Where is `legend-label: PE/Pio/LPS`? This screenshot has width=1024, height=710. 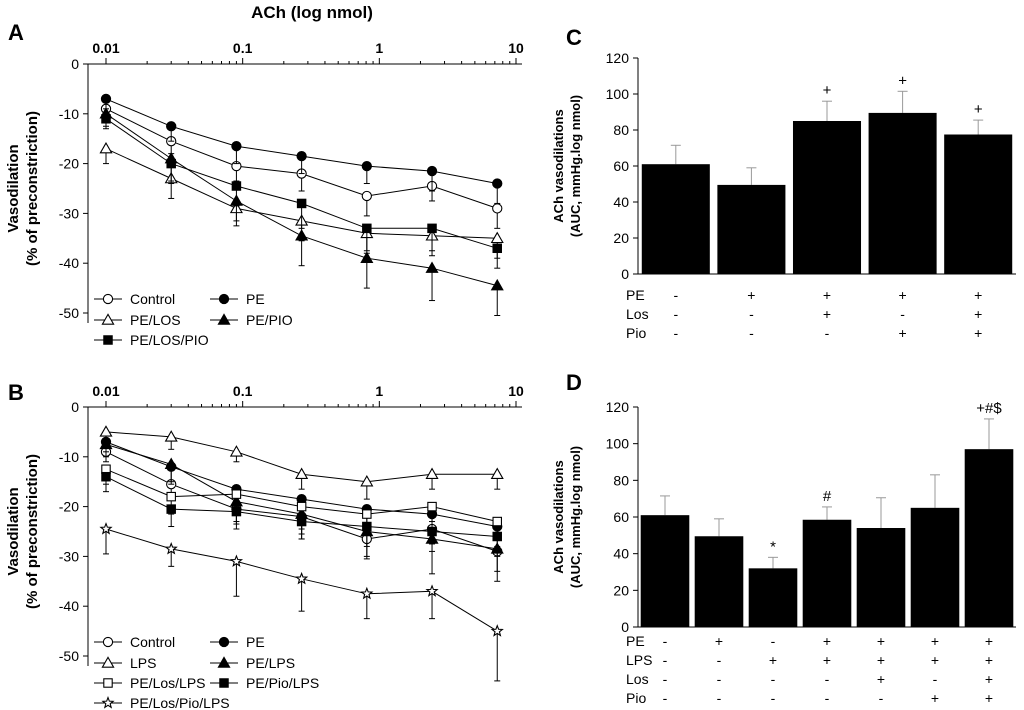 legend-label: PE/Pio/LPS is located at coordinates (282, 683).